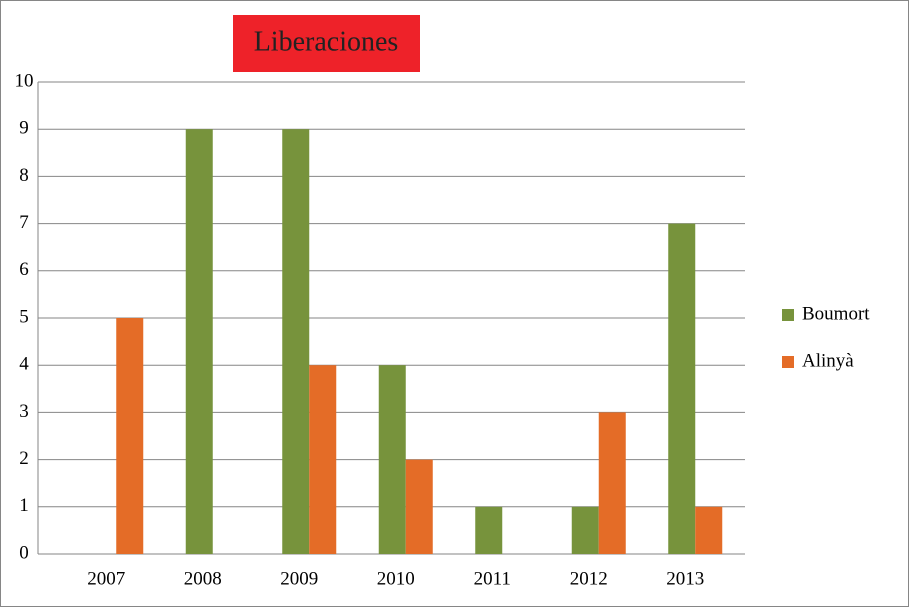  Describe the element at coordinates (106, 578) in the screenshot. I see `x-tick-label: 2007` at that location.